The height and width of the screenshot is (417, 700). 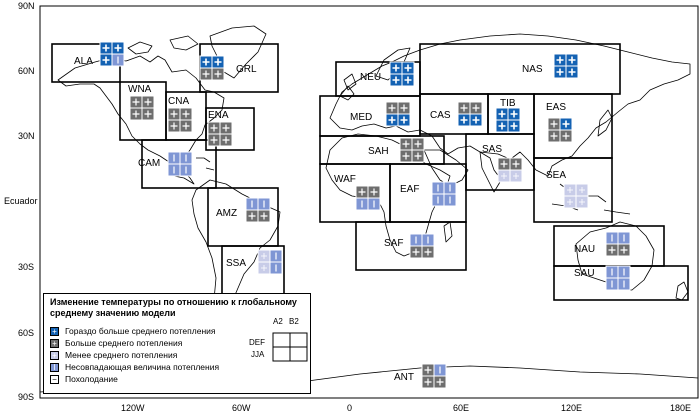 I want to click on legend-item-inconsistent: ǀ Несовпадающая величина потепления, so click(x=135, y=367).